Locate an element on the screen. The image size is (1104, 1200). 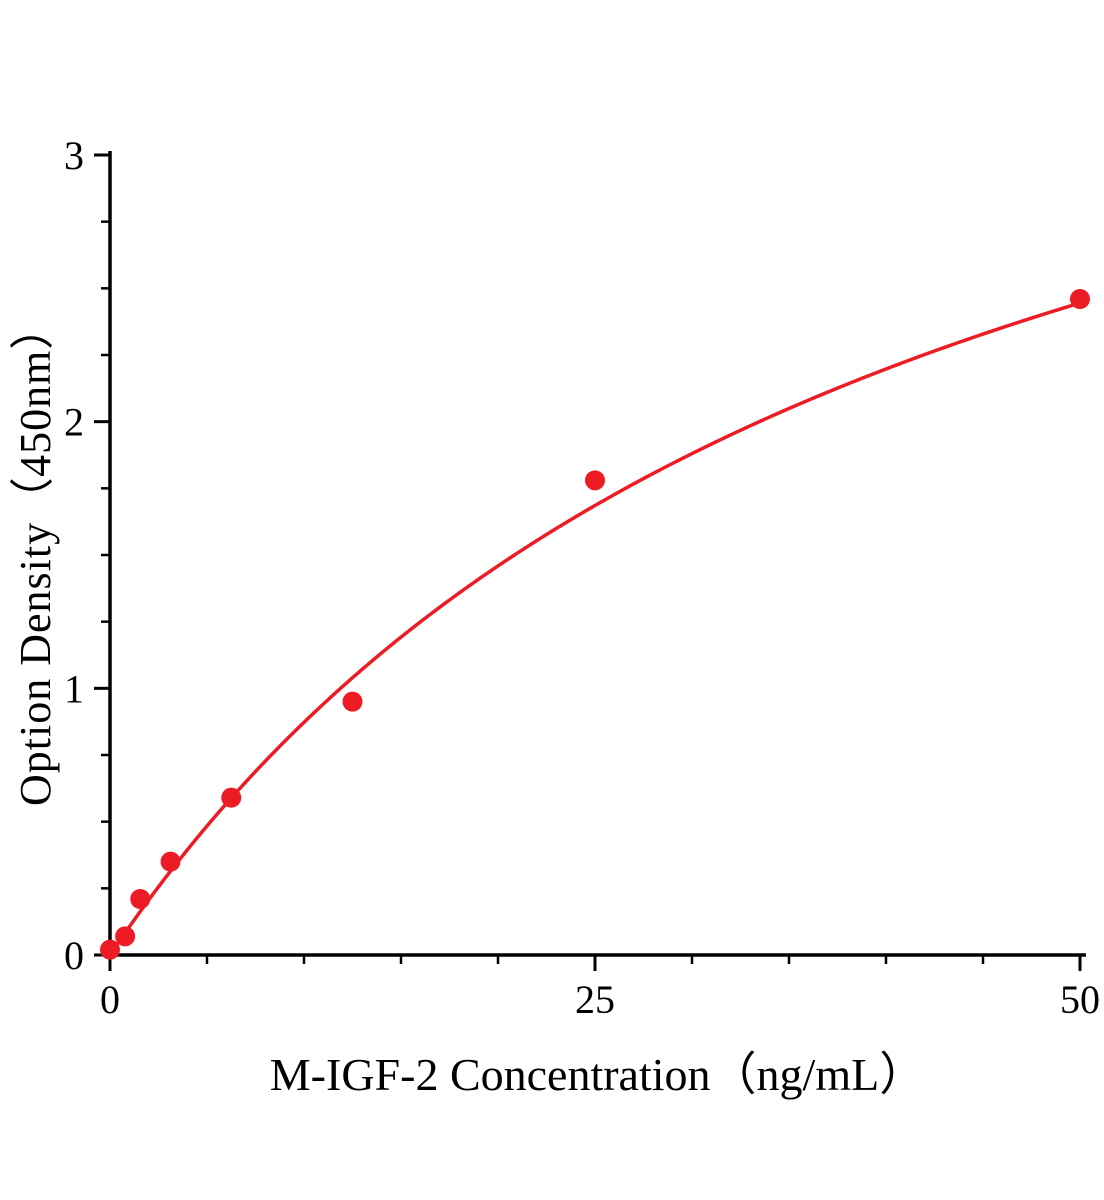
y-tick-label: 0 is located at coordinates (74, 955).